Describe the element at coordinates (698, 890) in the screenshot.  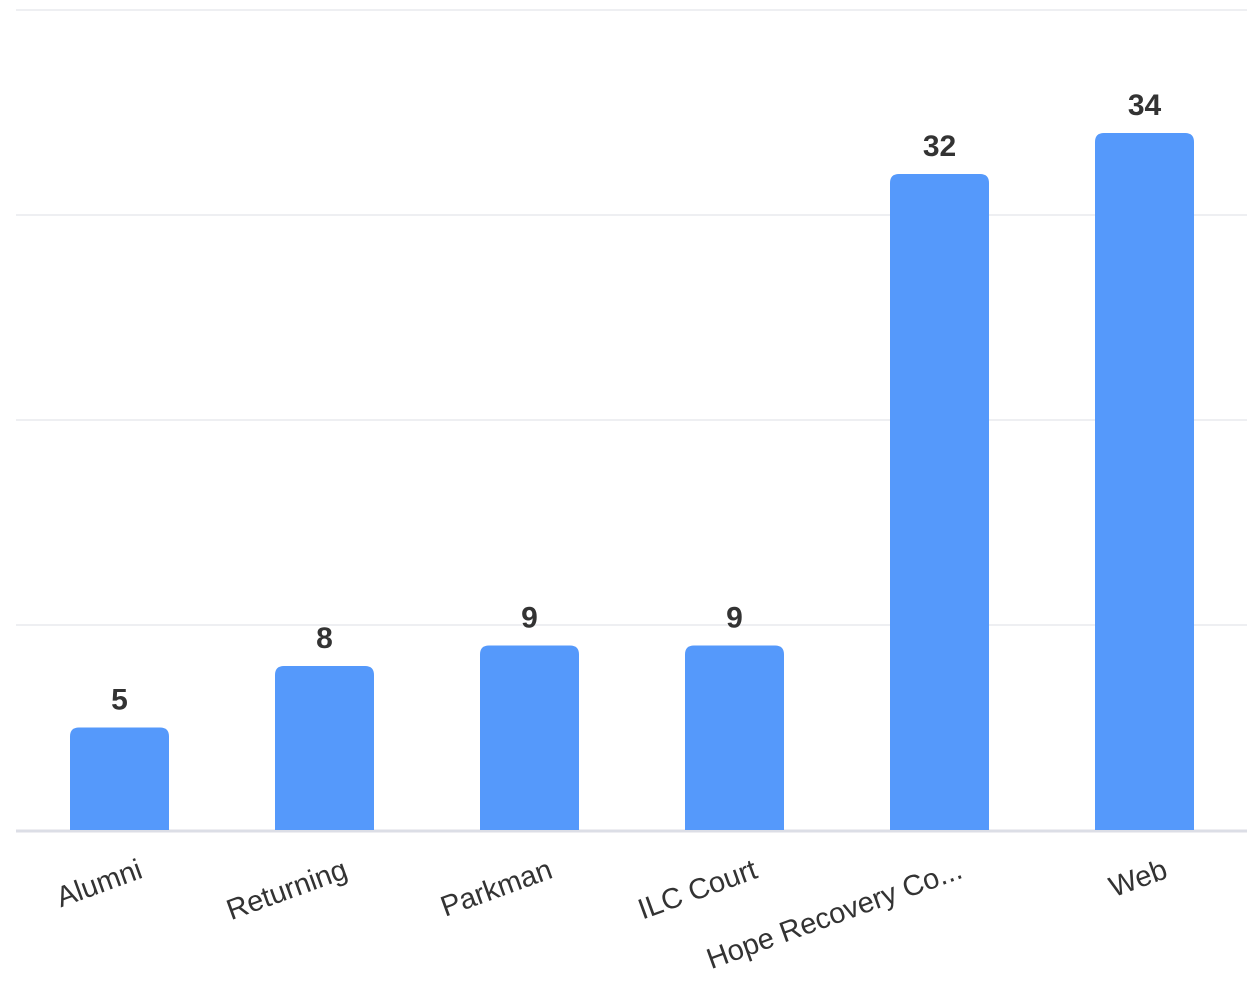
I see `category-label-3: ILC Court` at that location.